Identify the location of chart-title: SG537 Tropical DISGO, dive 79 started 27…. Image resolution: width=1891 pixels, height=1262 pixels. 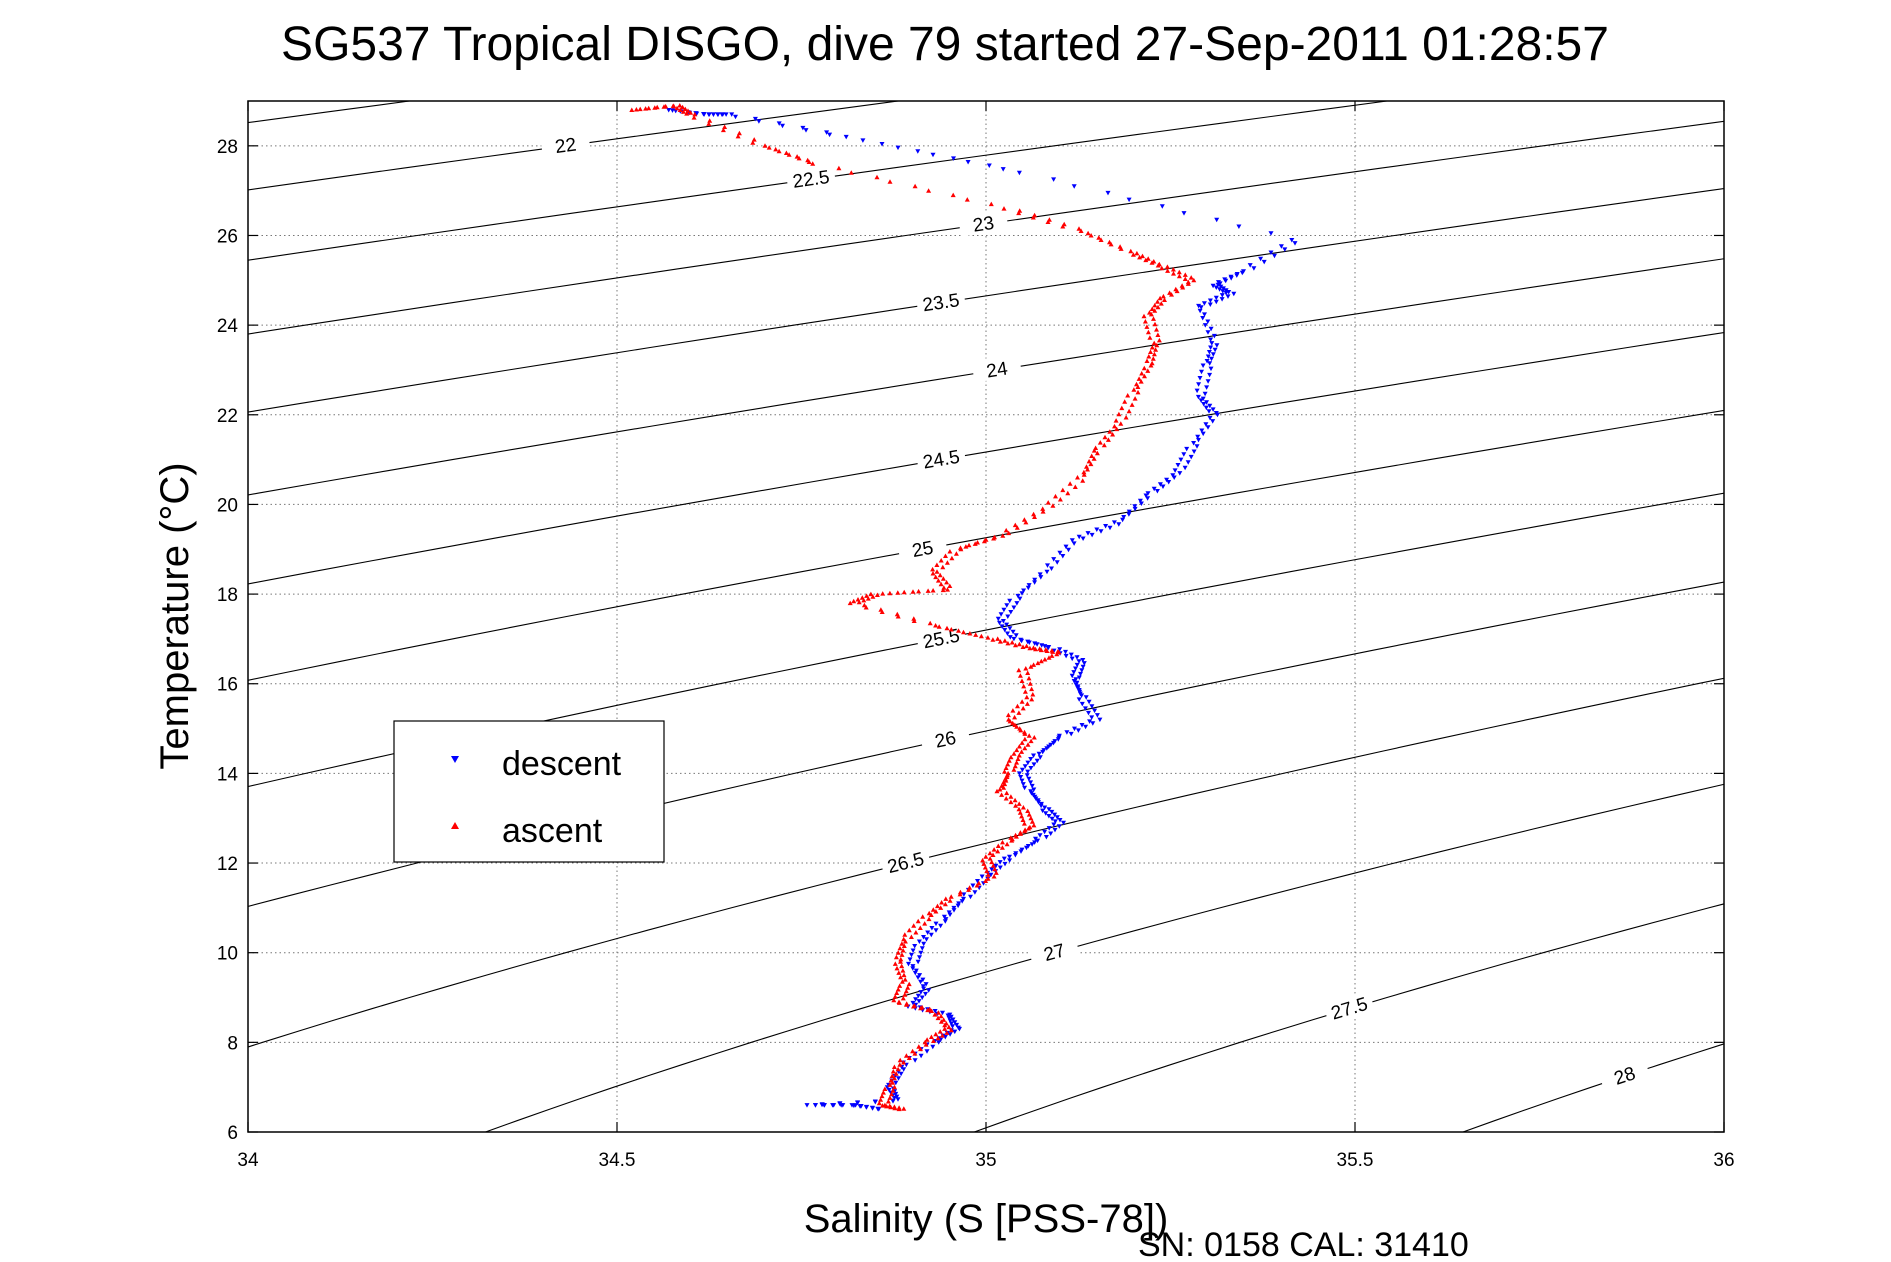
(945, 44).